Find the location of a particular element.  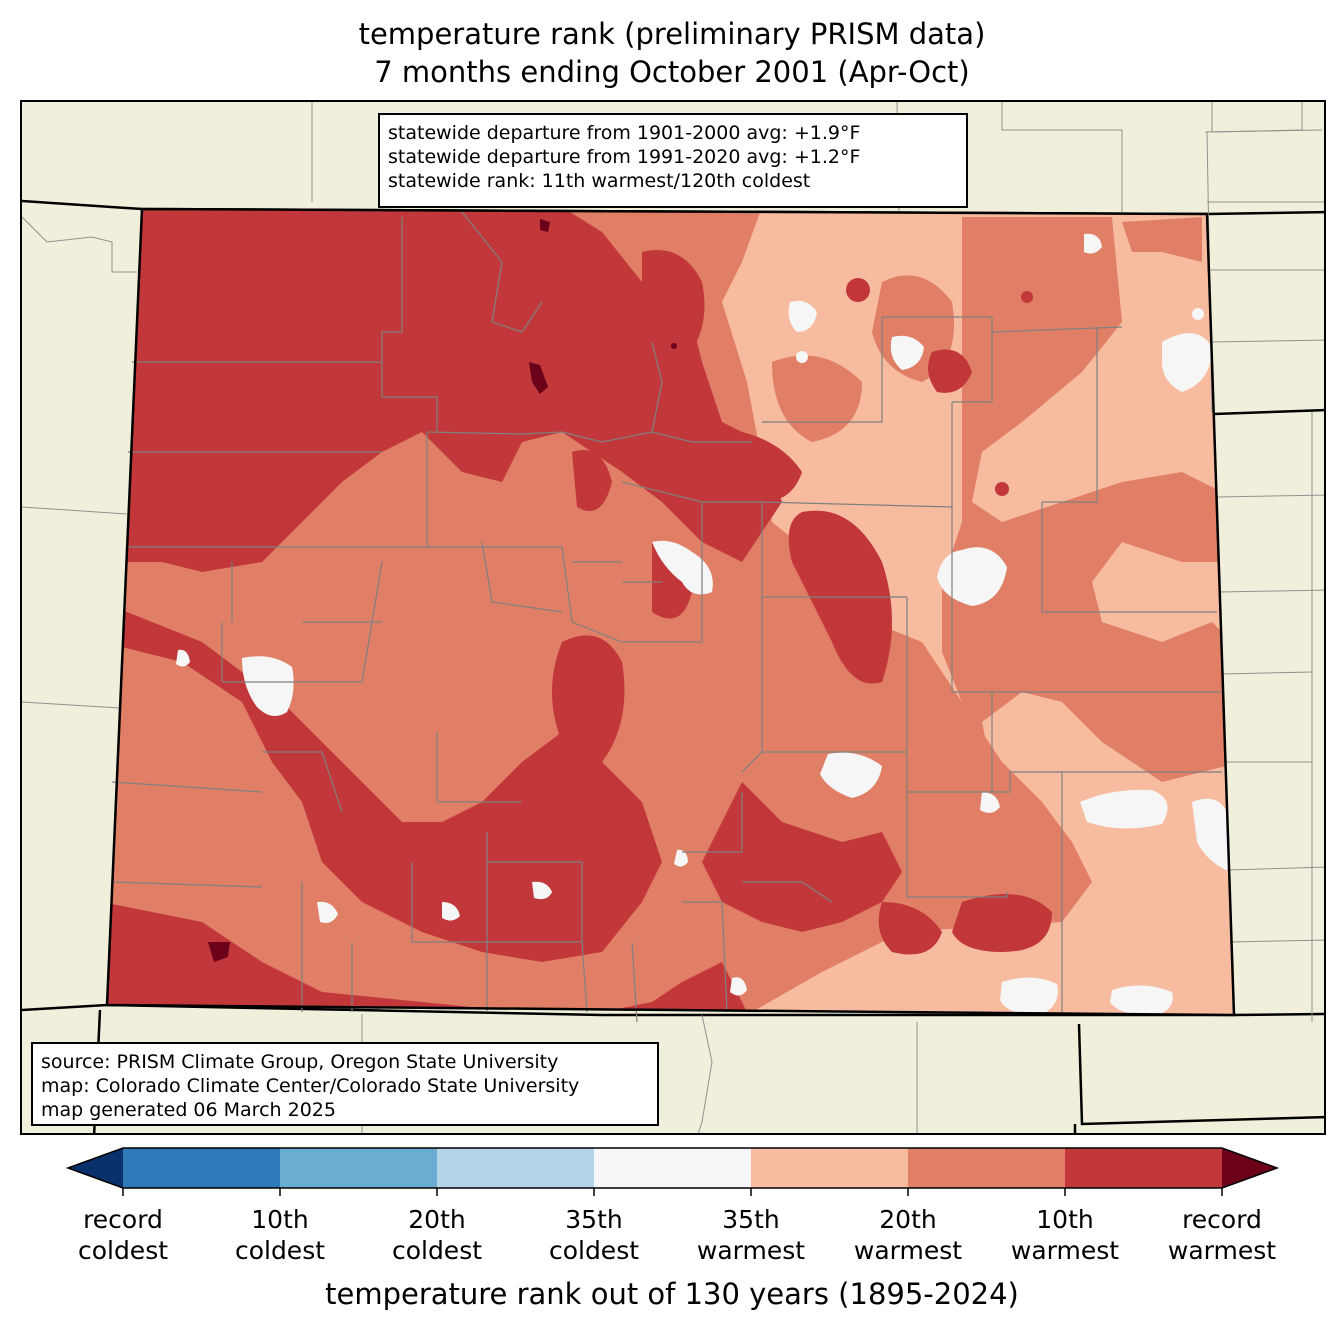

colorbar is located at coordinates (672, 1171).